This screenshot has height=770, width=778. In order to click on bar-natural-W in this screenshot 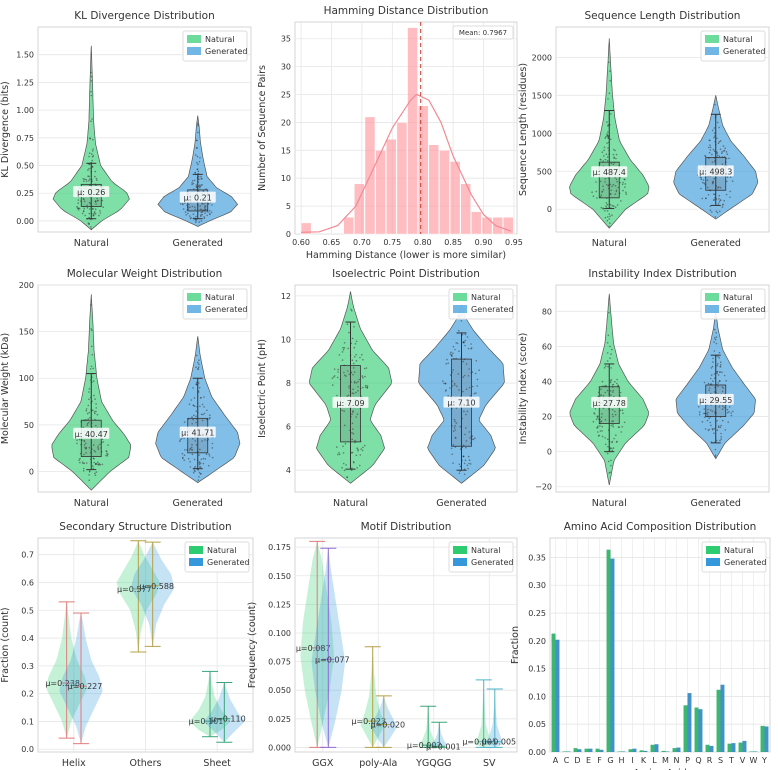, I will do `click(751, 751)`.